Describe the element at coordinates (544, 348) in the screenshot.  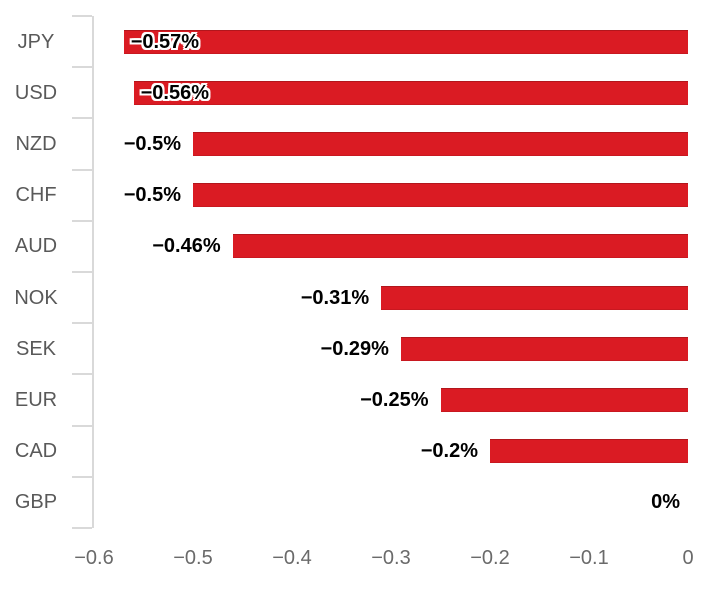
I see `bar-sek` at that location.